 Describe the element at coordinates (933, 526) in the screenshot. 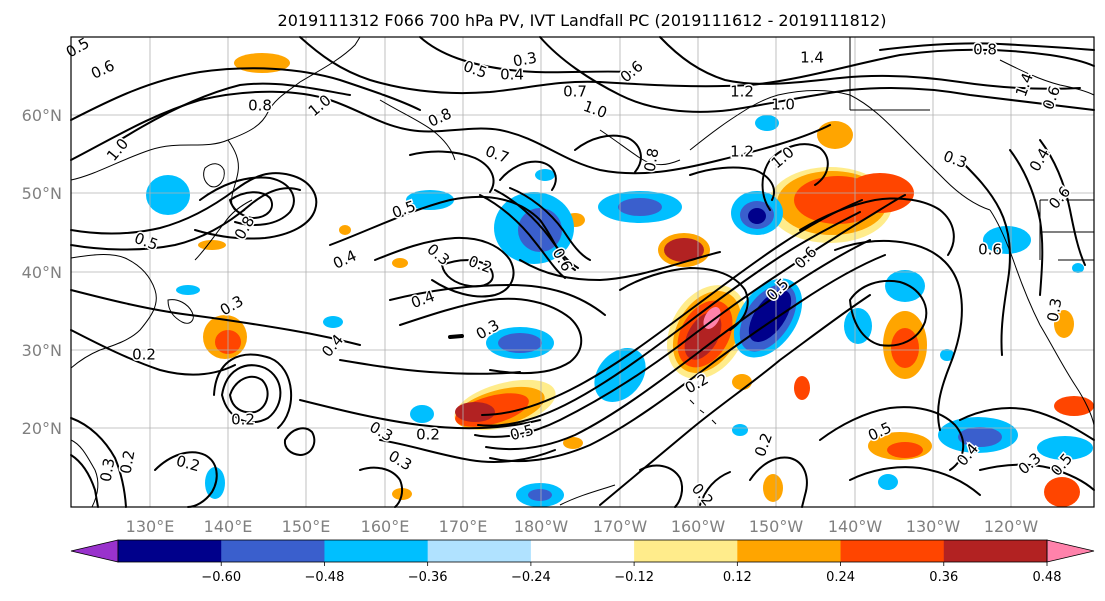

I see `lon-tick-label: 130°W` at that location.